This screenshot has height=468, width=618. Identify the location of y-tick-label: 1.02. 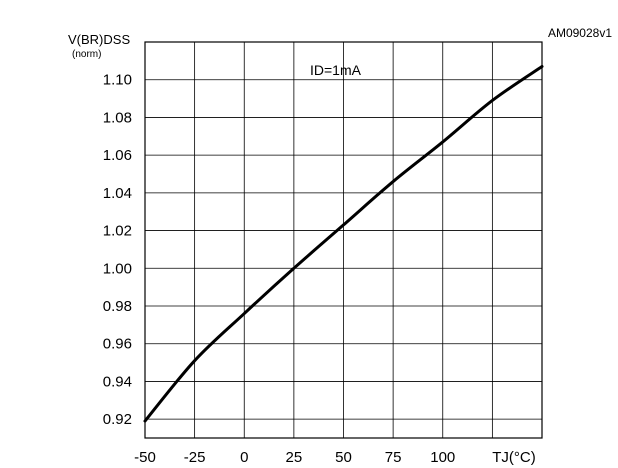
(117, 231).